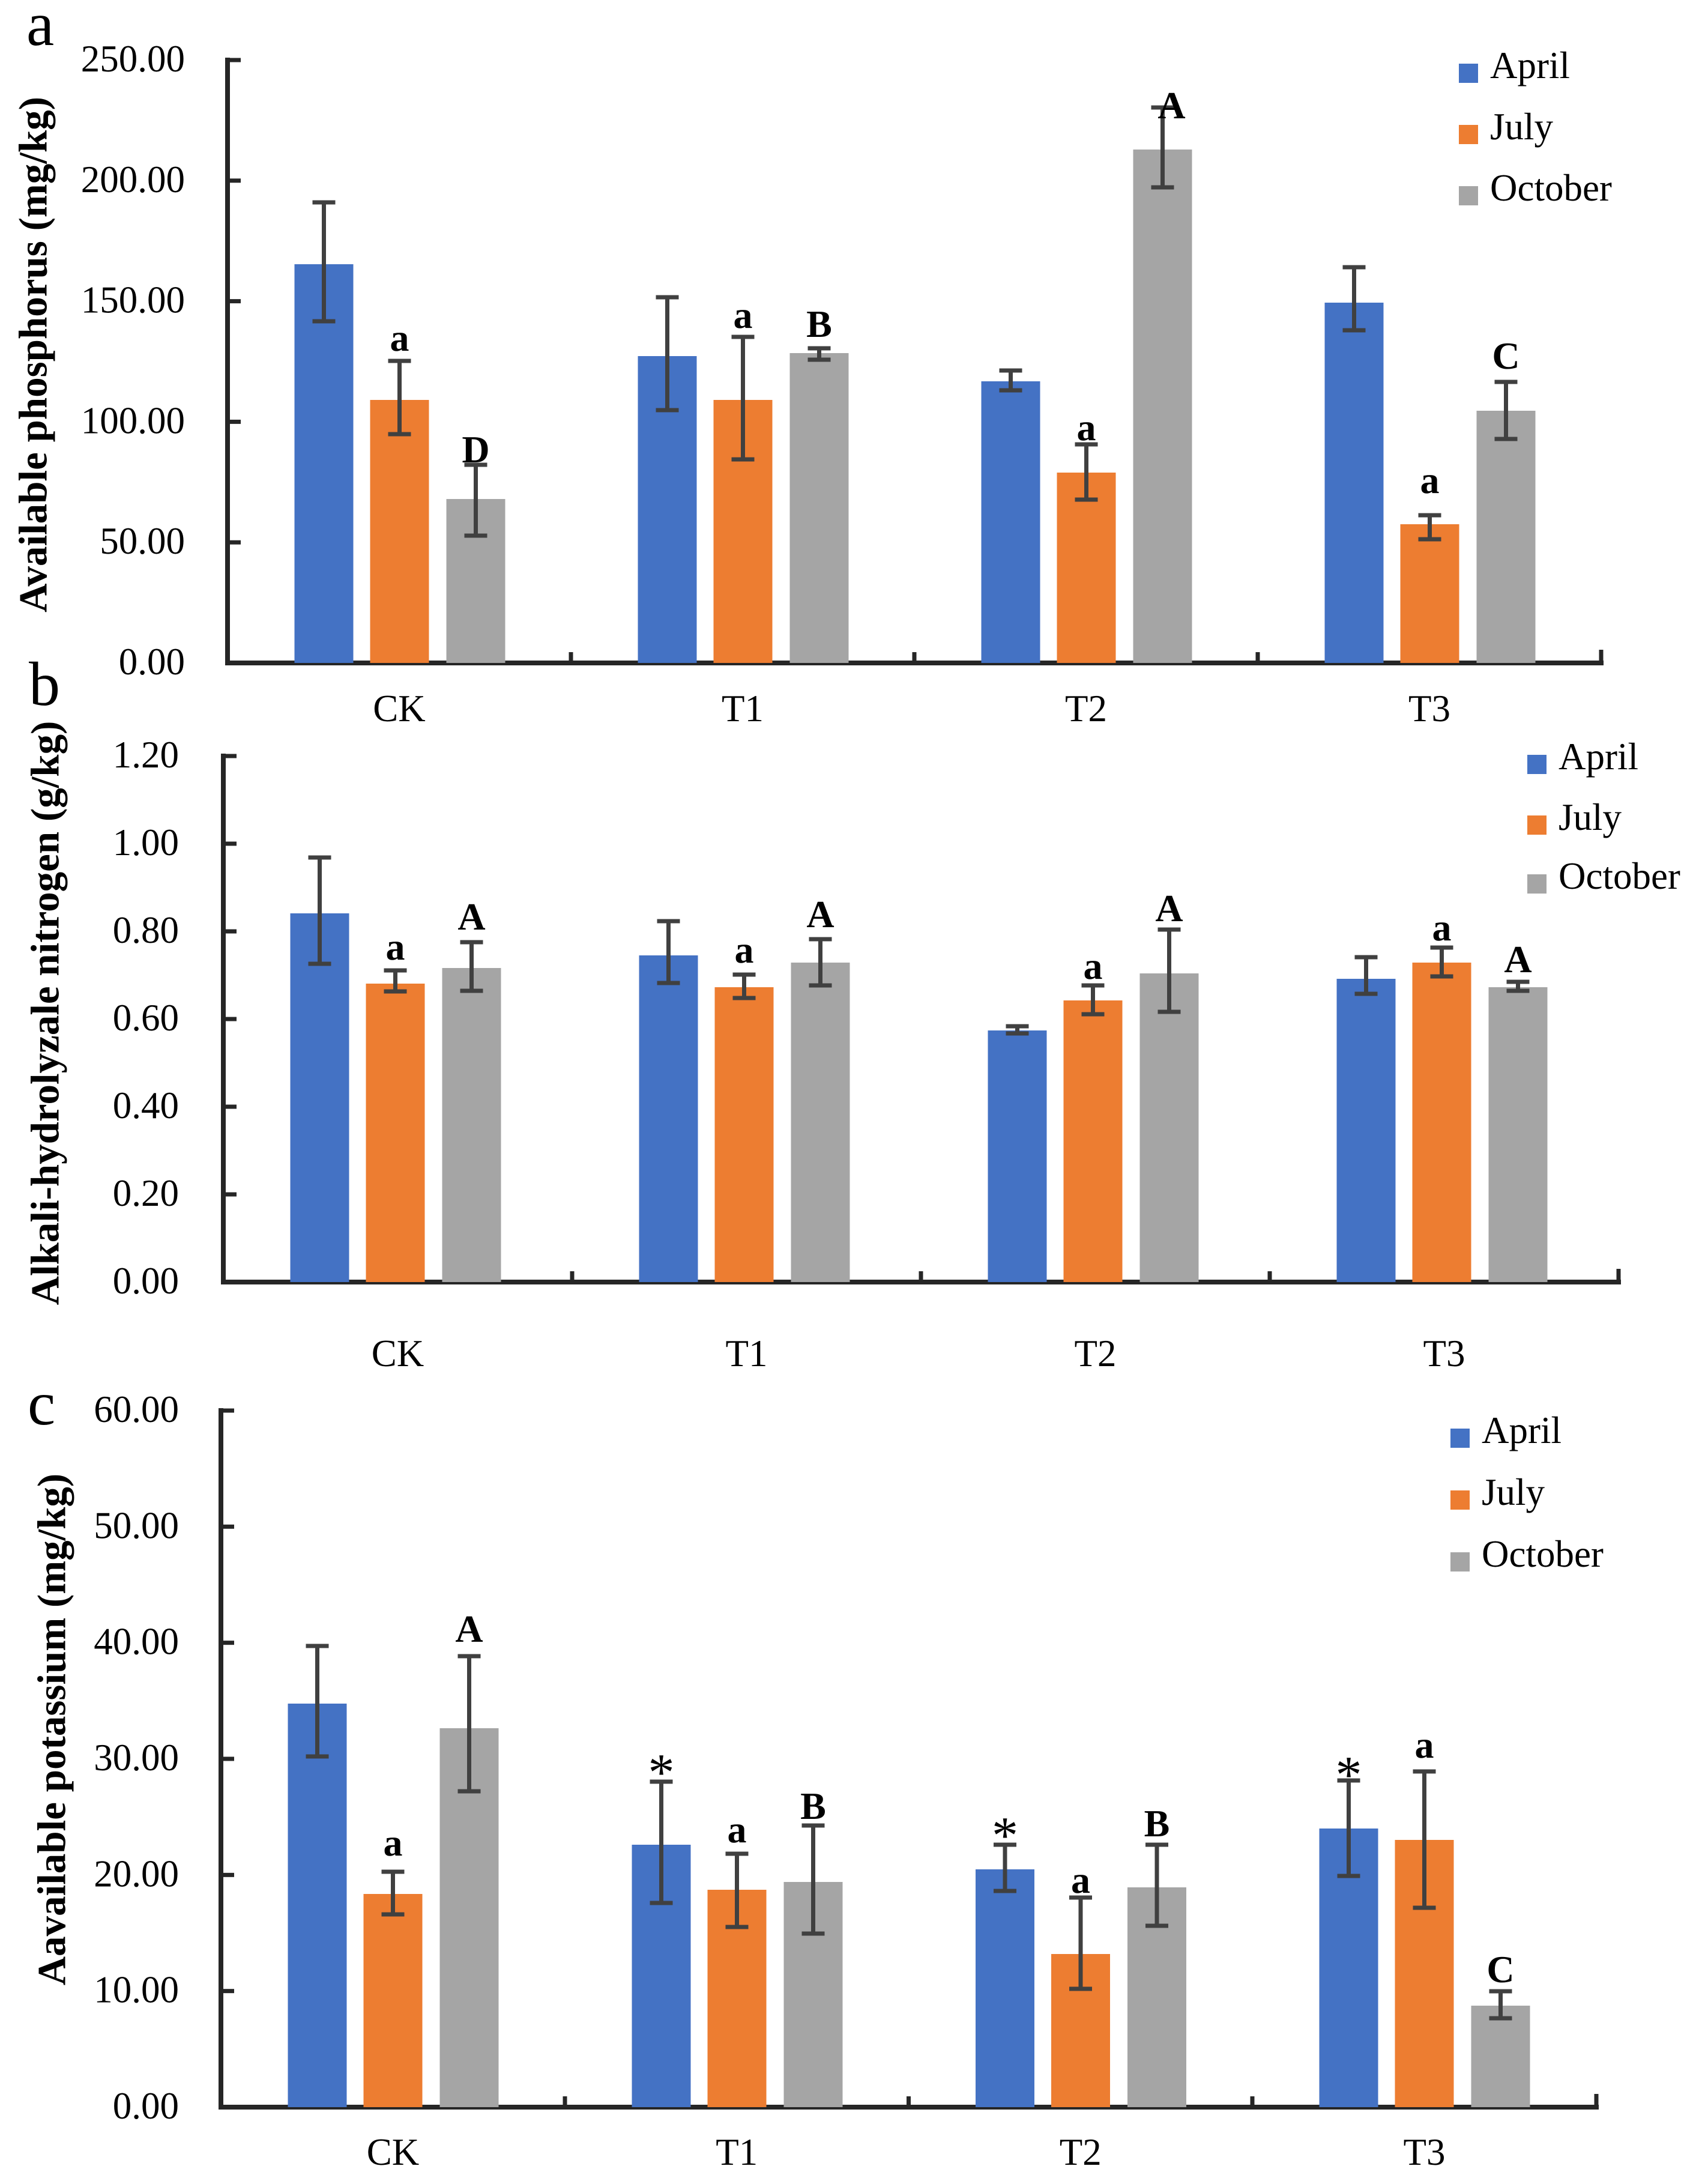 Image resolution: width=1702 pixels, height=2184 pixels. I want to click on svg-text: D, so click(475, 450).